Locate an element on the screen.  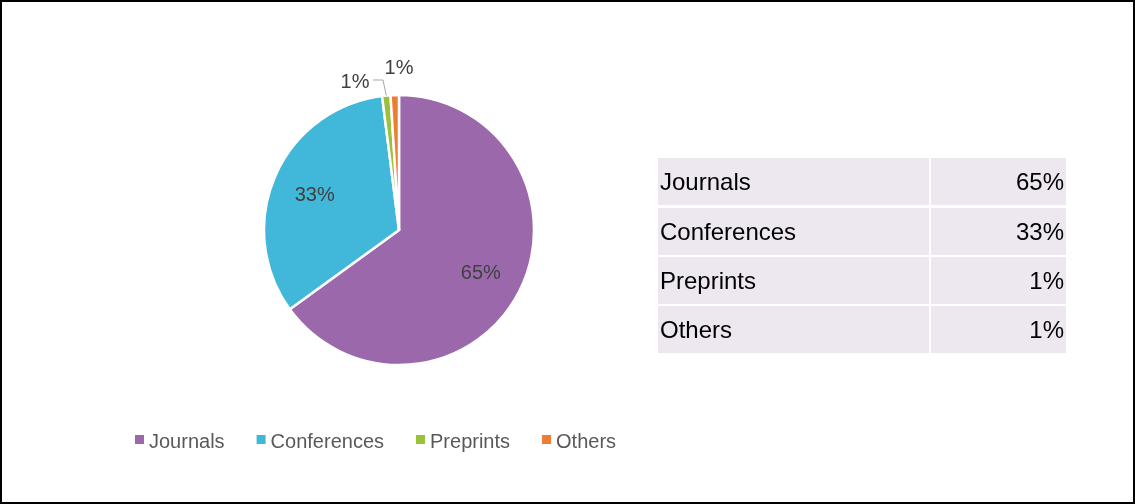
legend-label: Conferences is located at coordinates (327, 441).